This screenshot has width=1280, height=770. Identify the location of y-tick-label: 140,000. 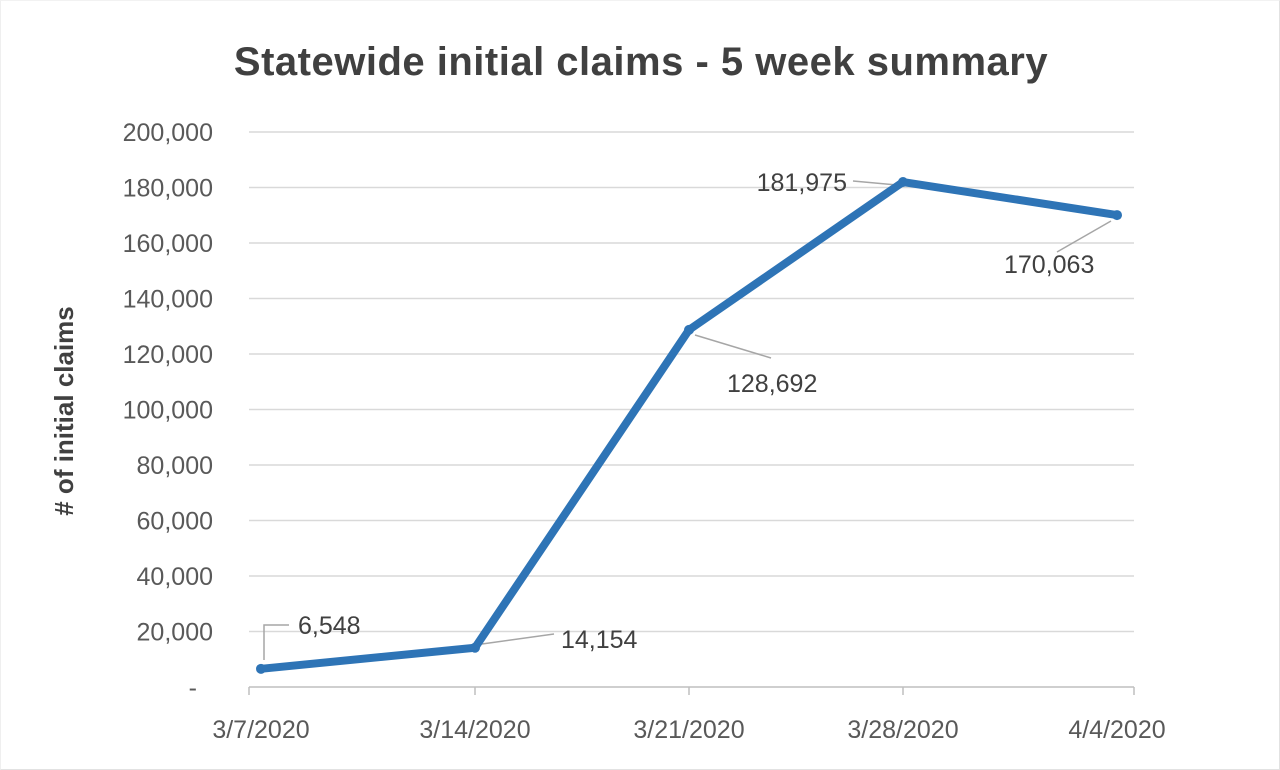
(168, 300).